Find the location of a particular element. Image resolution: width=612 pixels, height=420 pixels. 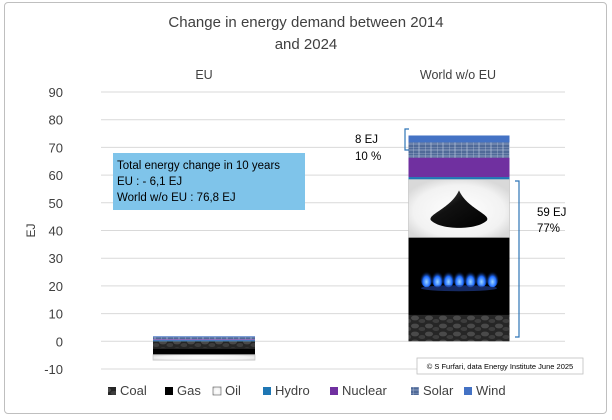

fossil-label-line: 59 EJ is located at coordinates (551, 213).